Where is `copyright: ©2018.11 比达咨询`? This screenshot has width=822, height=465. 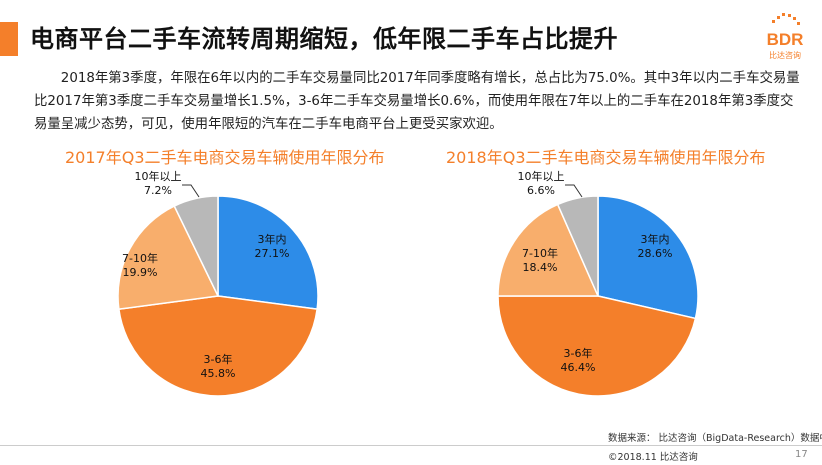 copyright: ©2018.11 比达咨询 is located at coordinates (653, 457).